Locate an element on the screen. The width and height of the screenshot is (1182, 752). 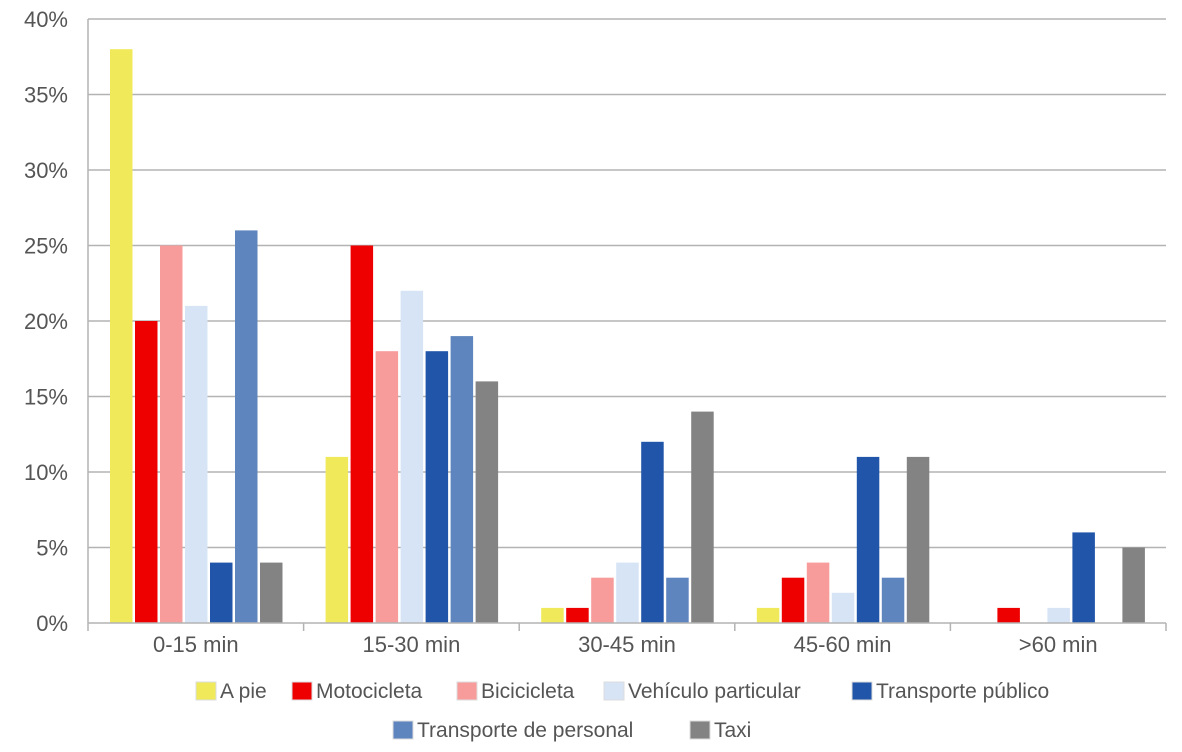
y-tick-label: 20% is located at coordinates (46, 321).